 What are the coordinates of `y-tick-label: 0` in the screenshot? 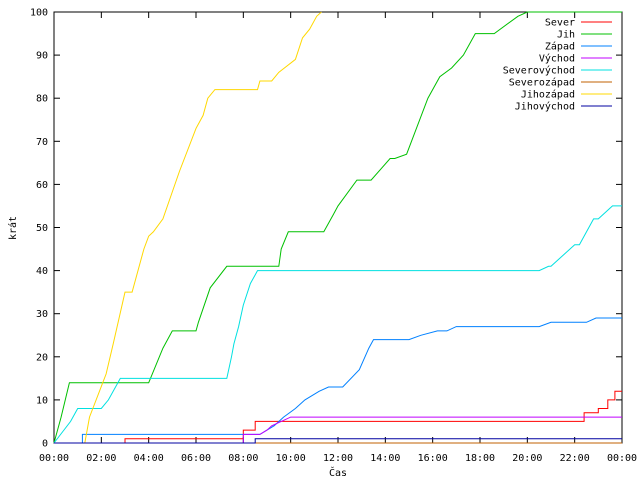 It's located at (45, 444).